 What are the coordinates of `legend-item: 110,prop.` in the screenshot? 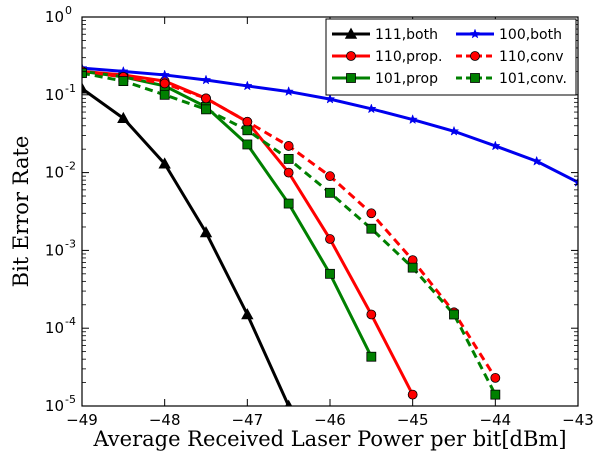 It's located at (387, 57).